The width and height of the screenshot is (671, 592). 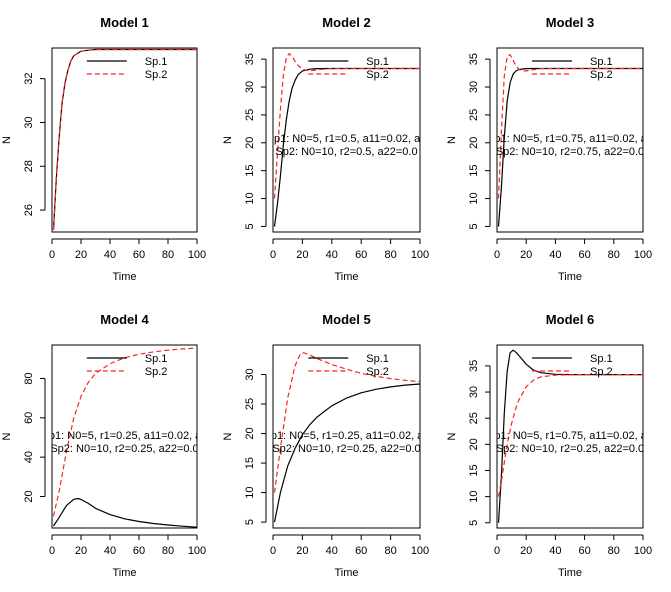 What do you see at coordinates (124, 22) in the screenshot?
I see `panel-title: Model 1` at bounding box center [124, 22].